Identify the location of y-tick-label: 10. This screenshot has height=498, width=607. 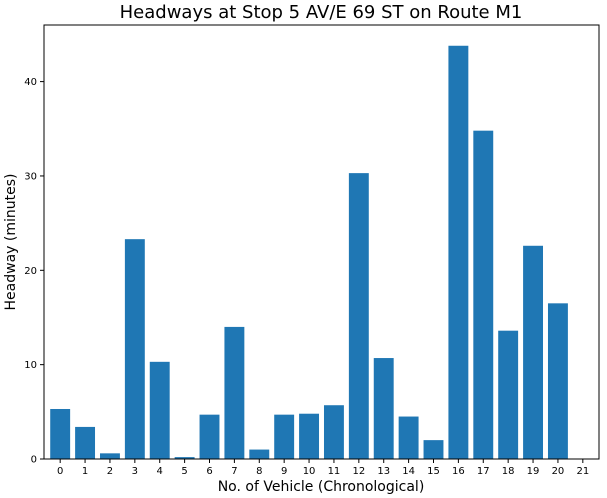
(30, 365).